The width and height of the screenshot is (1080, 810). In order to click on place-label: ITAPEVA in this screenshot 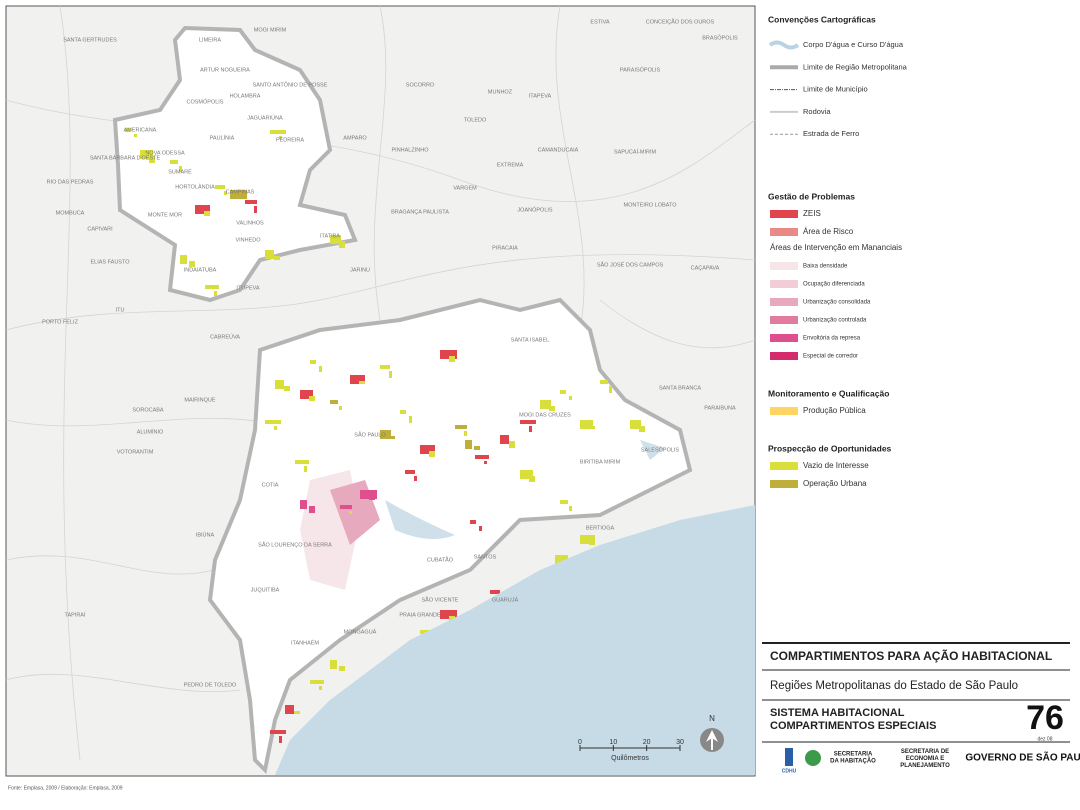, I will do `click(540, 96)`.